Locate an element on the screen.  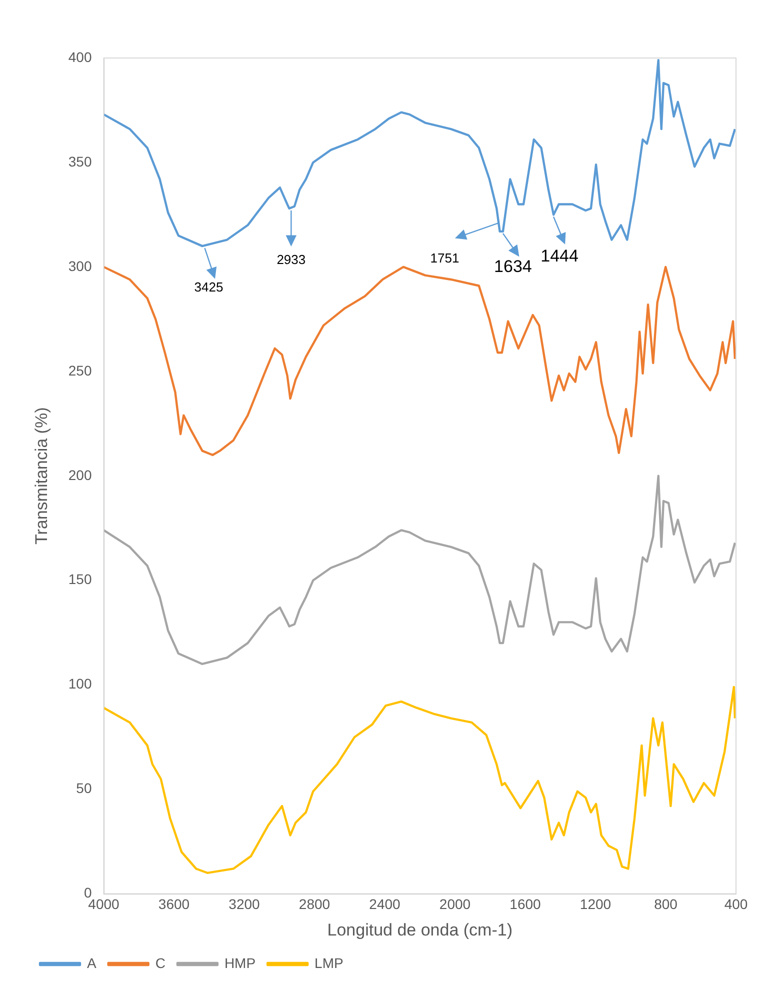
y-tick-label: 350 is located at coordinates (80, 161).